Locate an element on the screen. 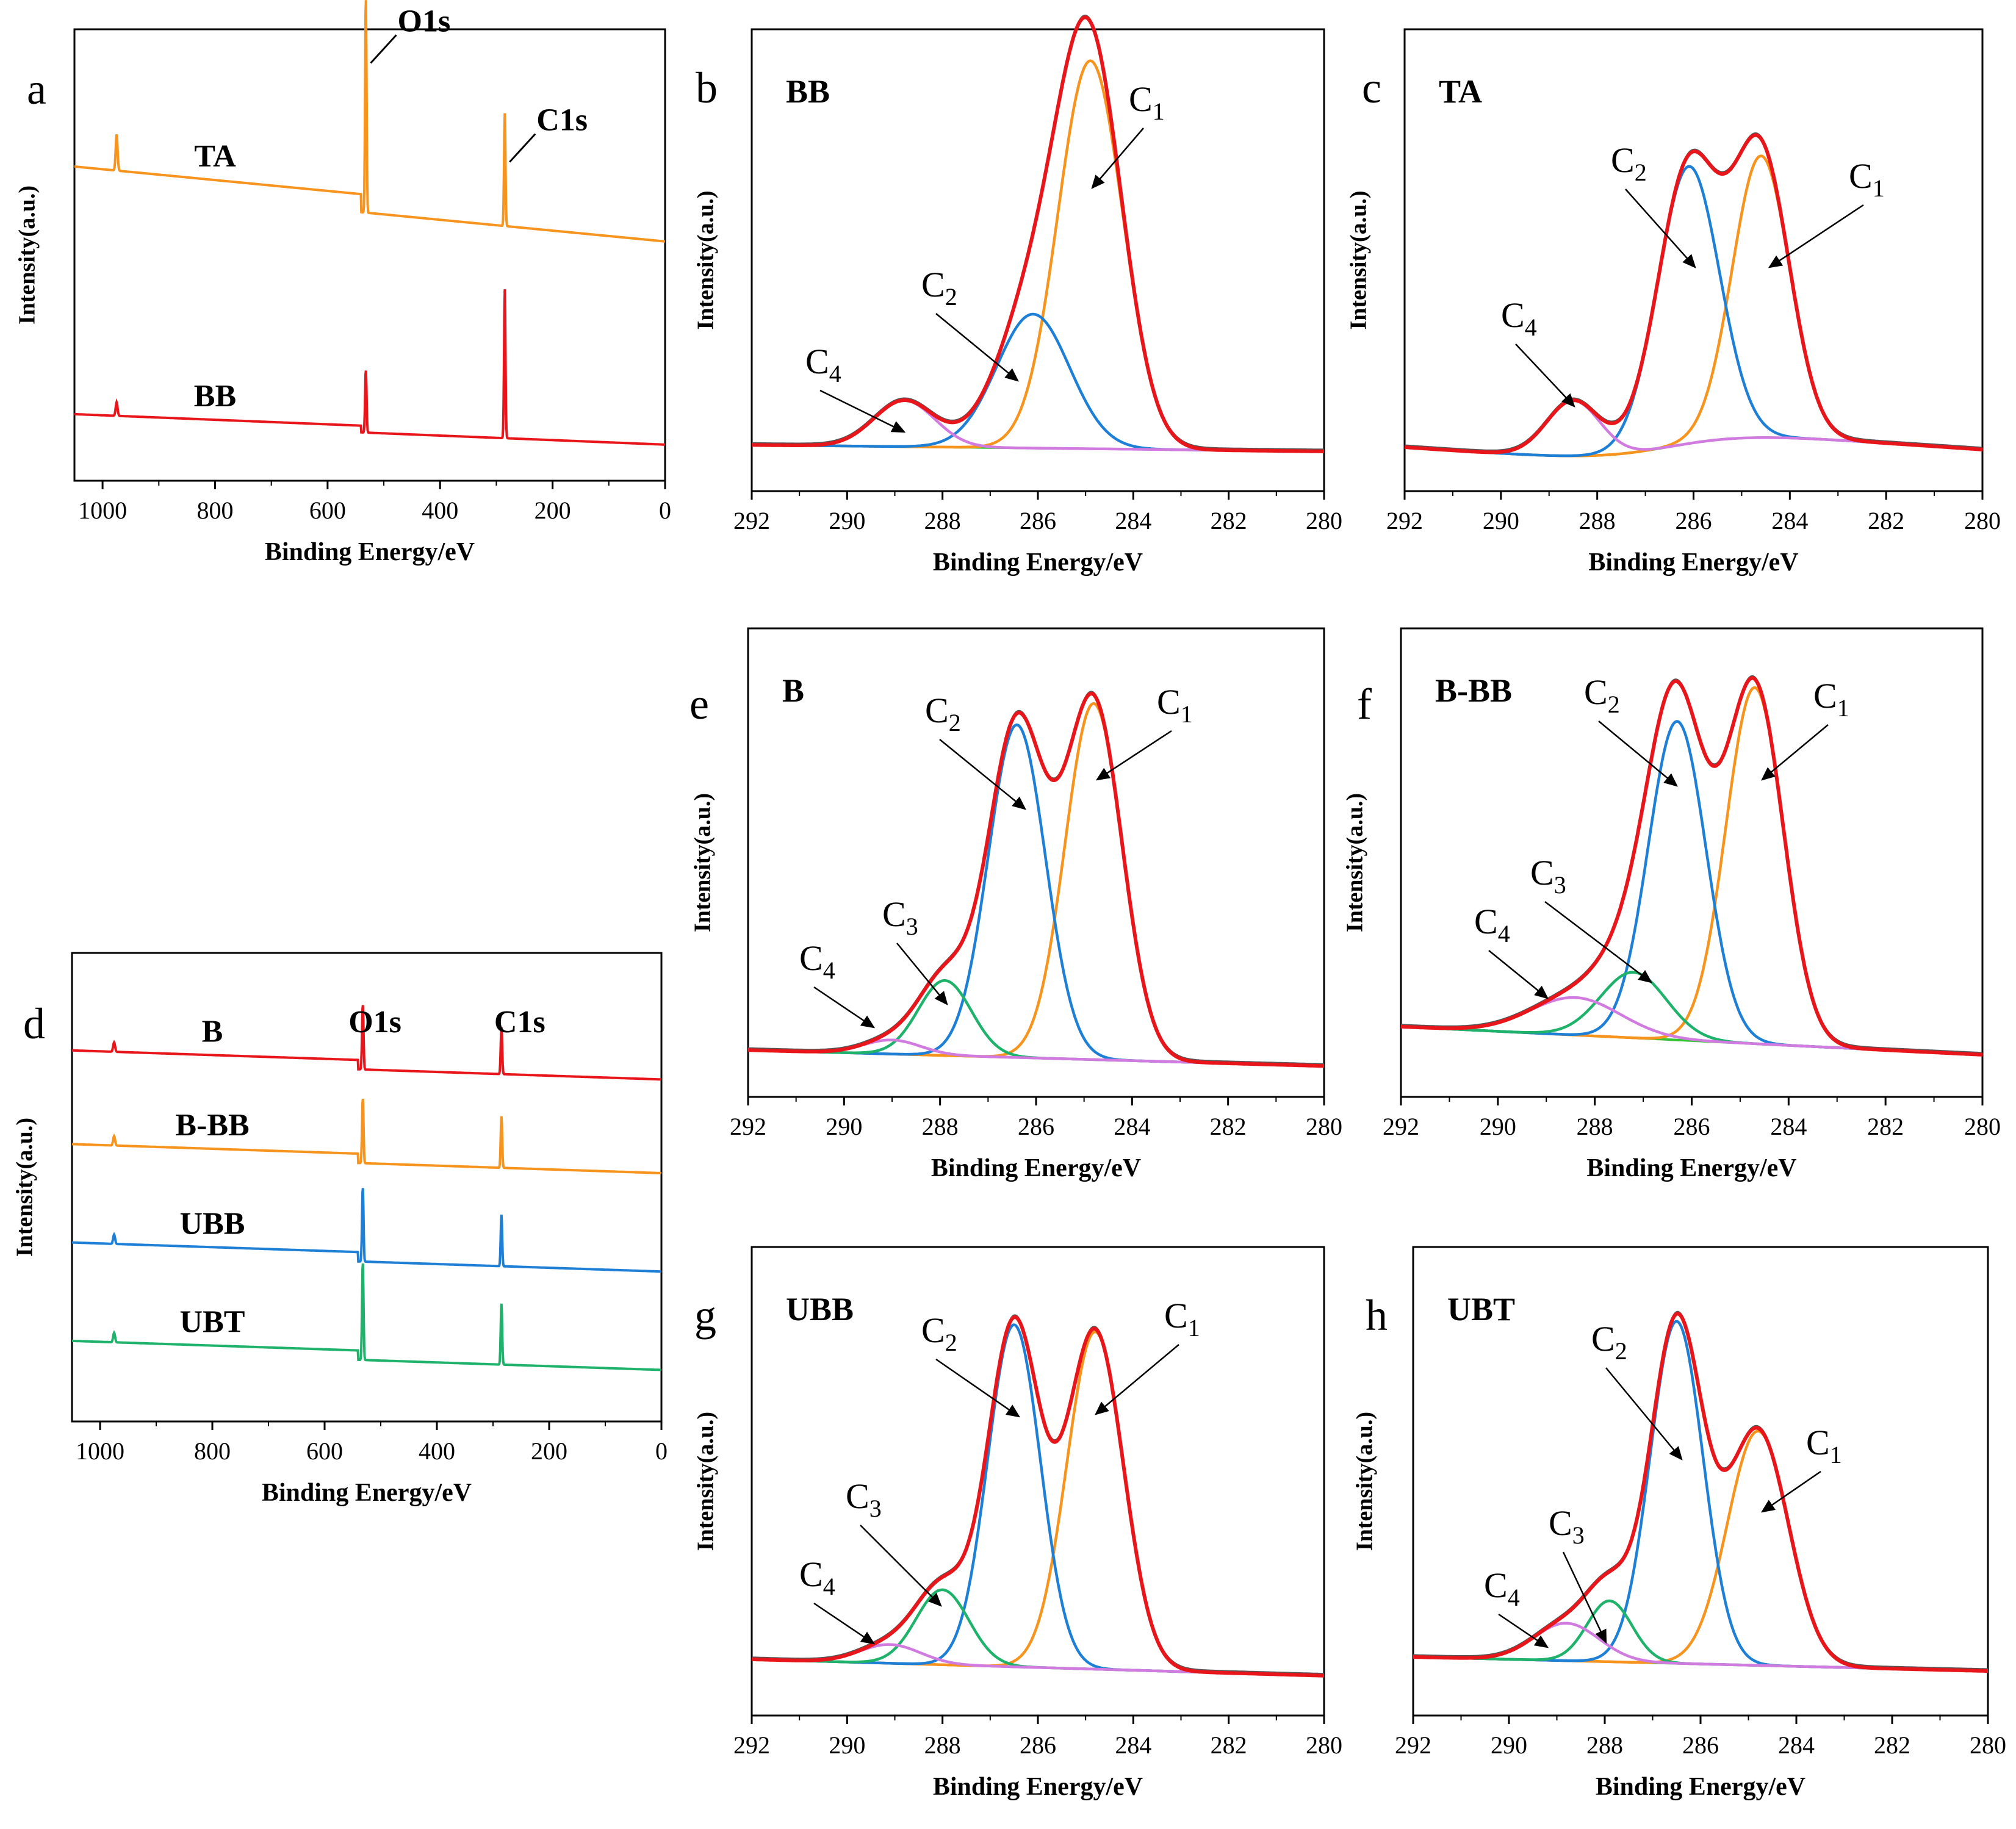  series-label: B is located at coordinates (212, 1031).